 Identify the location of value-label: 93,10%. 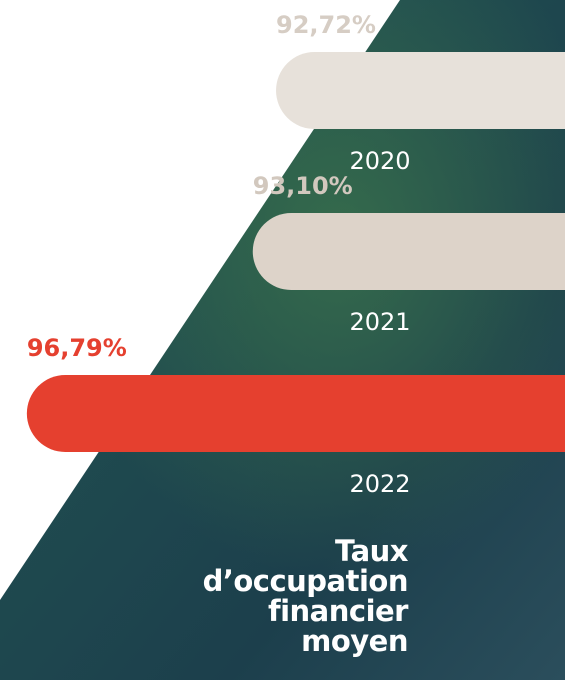
(303, 186).